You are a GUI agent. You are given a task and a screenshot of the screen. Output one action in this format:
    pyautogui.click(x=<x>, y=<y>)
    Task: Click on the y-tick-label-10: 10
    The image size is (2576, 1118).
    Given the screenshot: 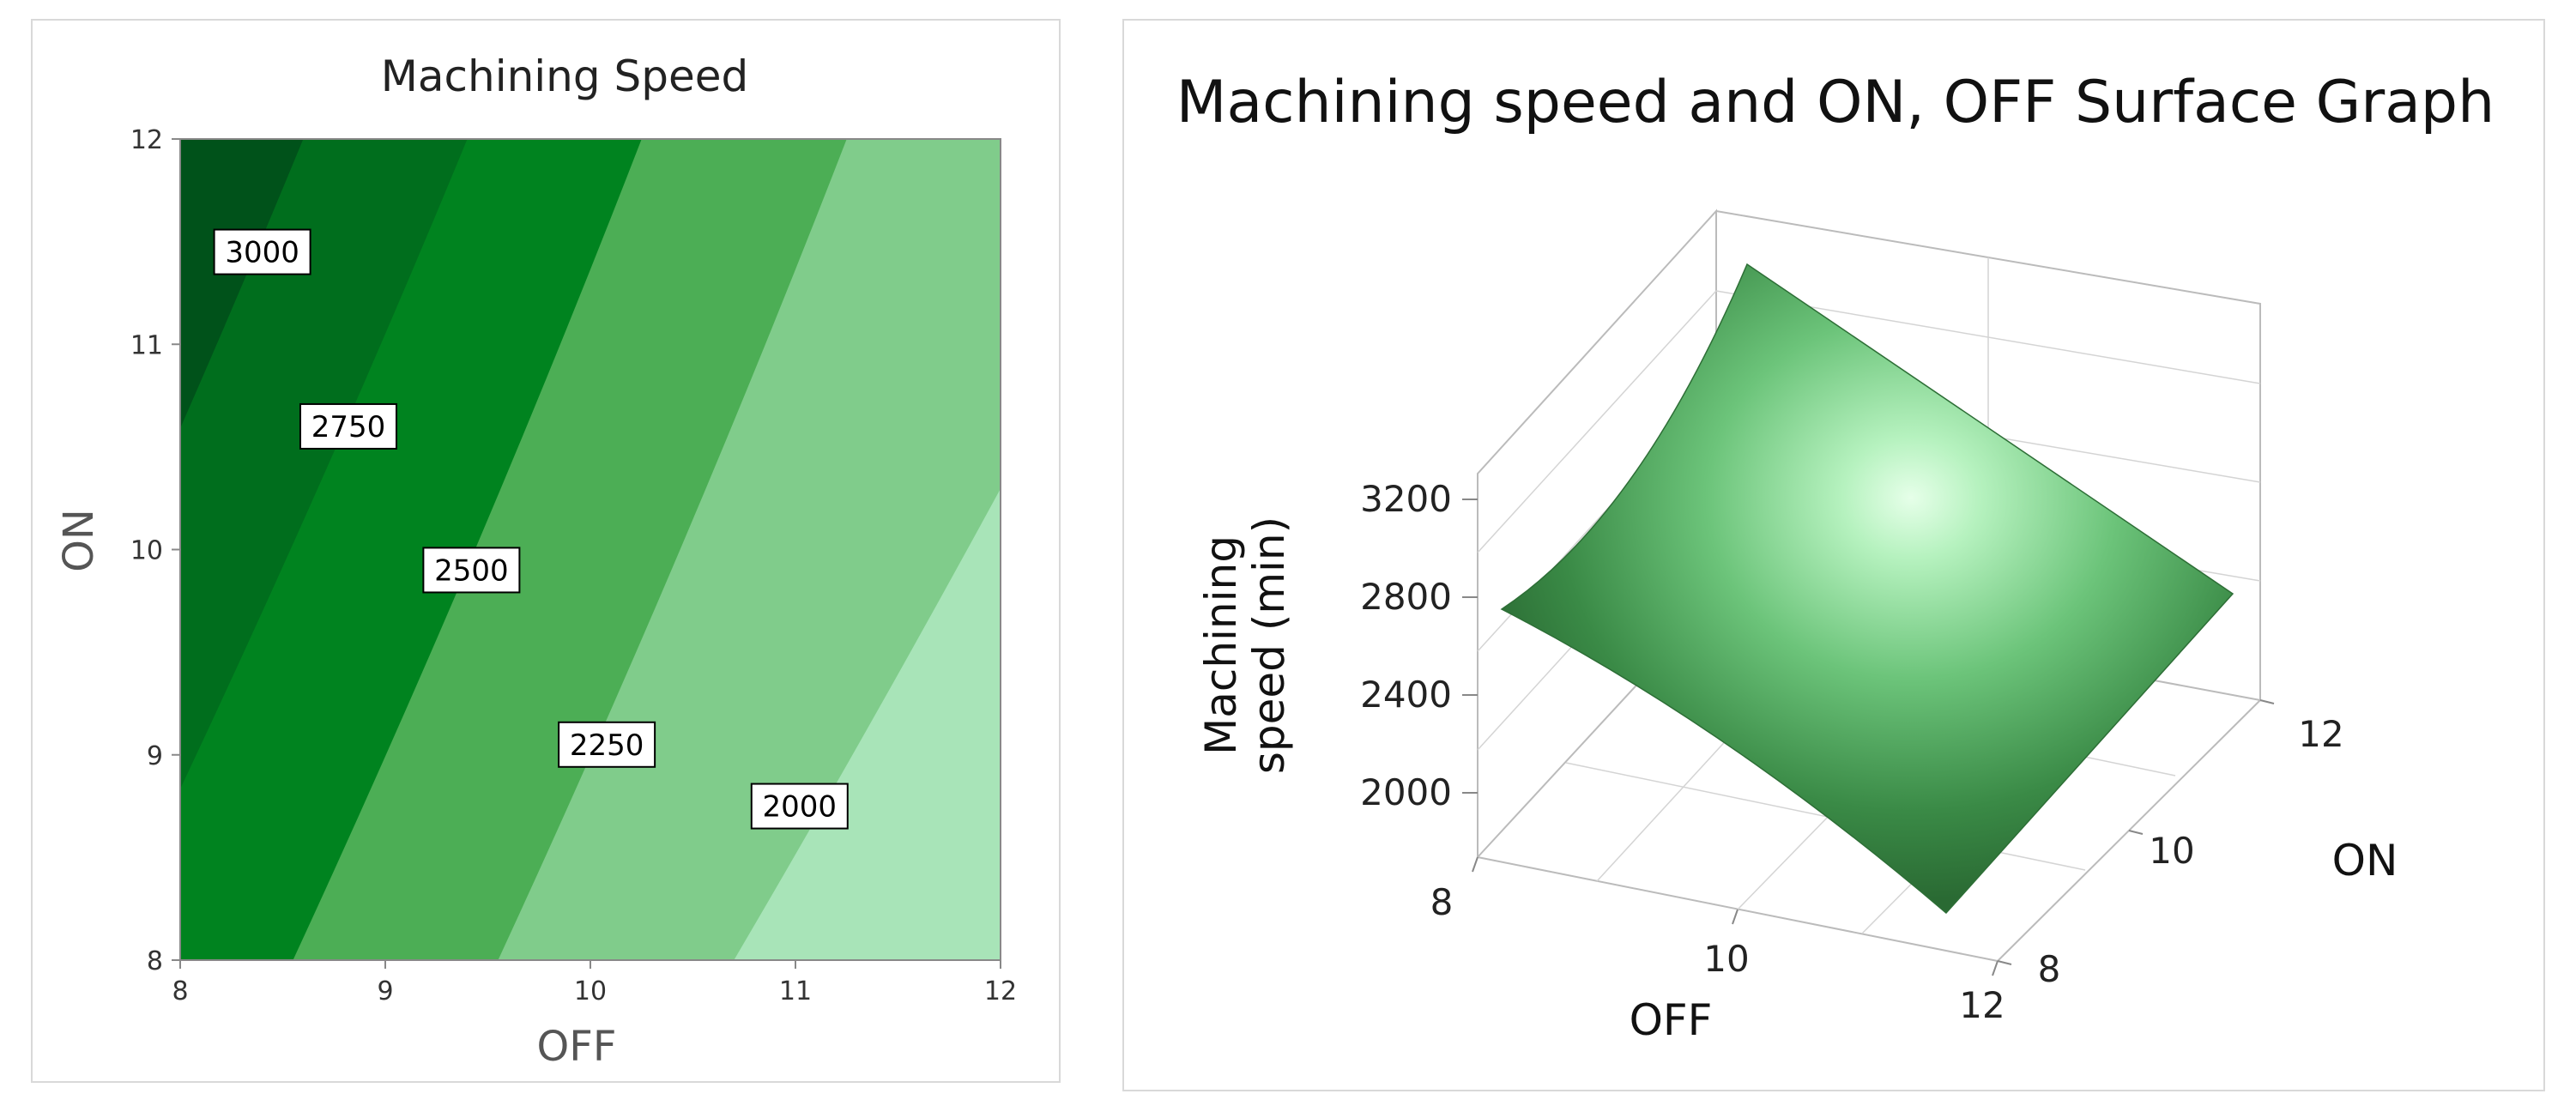 What is the action you would take?
    pyautogui.click(x=146, y=551)
    